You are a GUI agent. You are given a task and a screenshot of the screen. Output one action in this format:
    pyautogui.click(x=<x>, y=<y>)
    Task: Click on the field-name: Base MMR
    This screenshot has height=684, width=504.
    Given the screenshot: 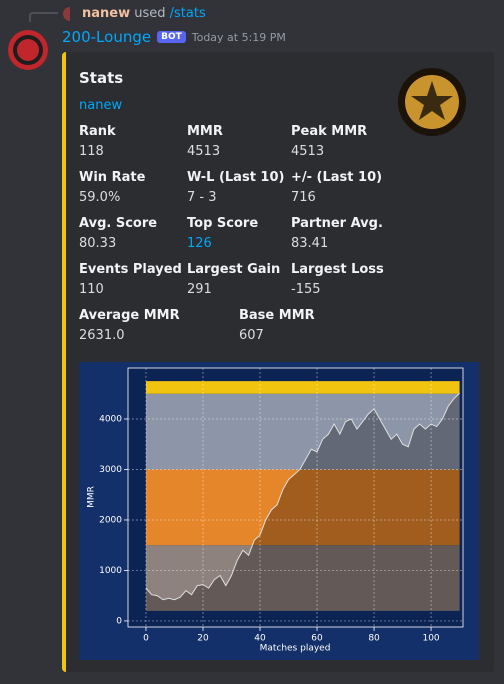 What is the action you would take?
    pyautogui.click(x=277, y=315)
    